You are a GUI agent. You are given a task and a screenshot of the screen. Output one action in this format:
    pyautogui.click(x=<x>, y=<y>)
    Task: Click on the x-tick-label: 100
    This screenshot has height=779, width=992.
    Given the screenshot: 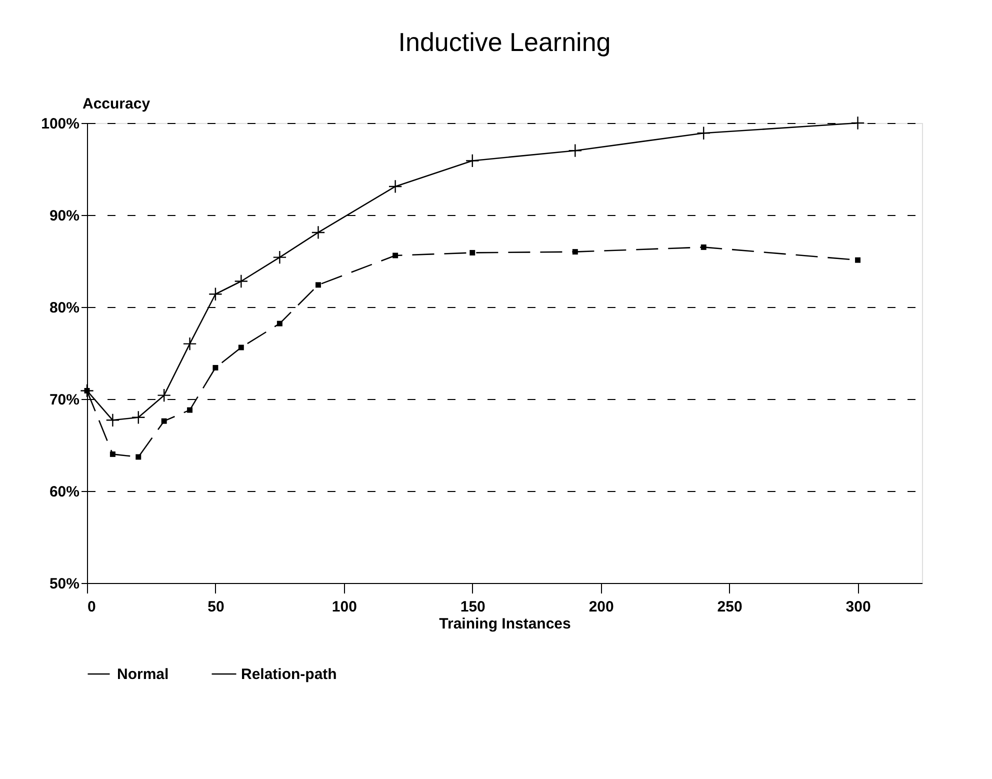 What is the action you would take?
    pyautogui.click(x=344, y=607)
    